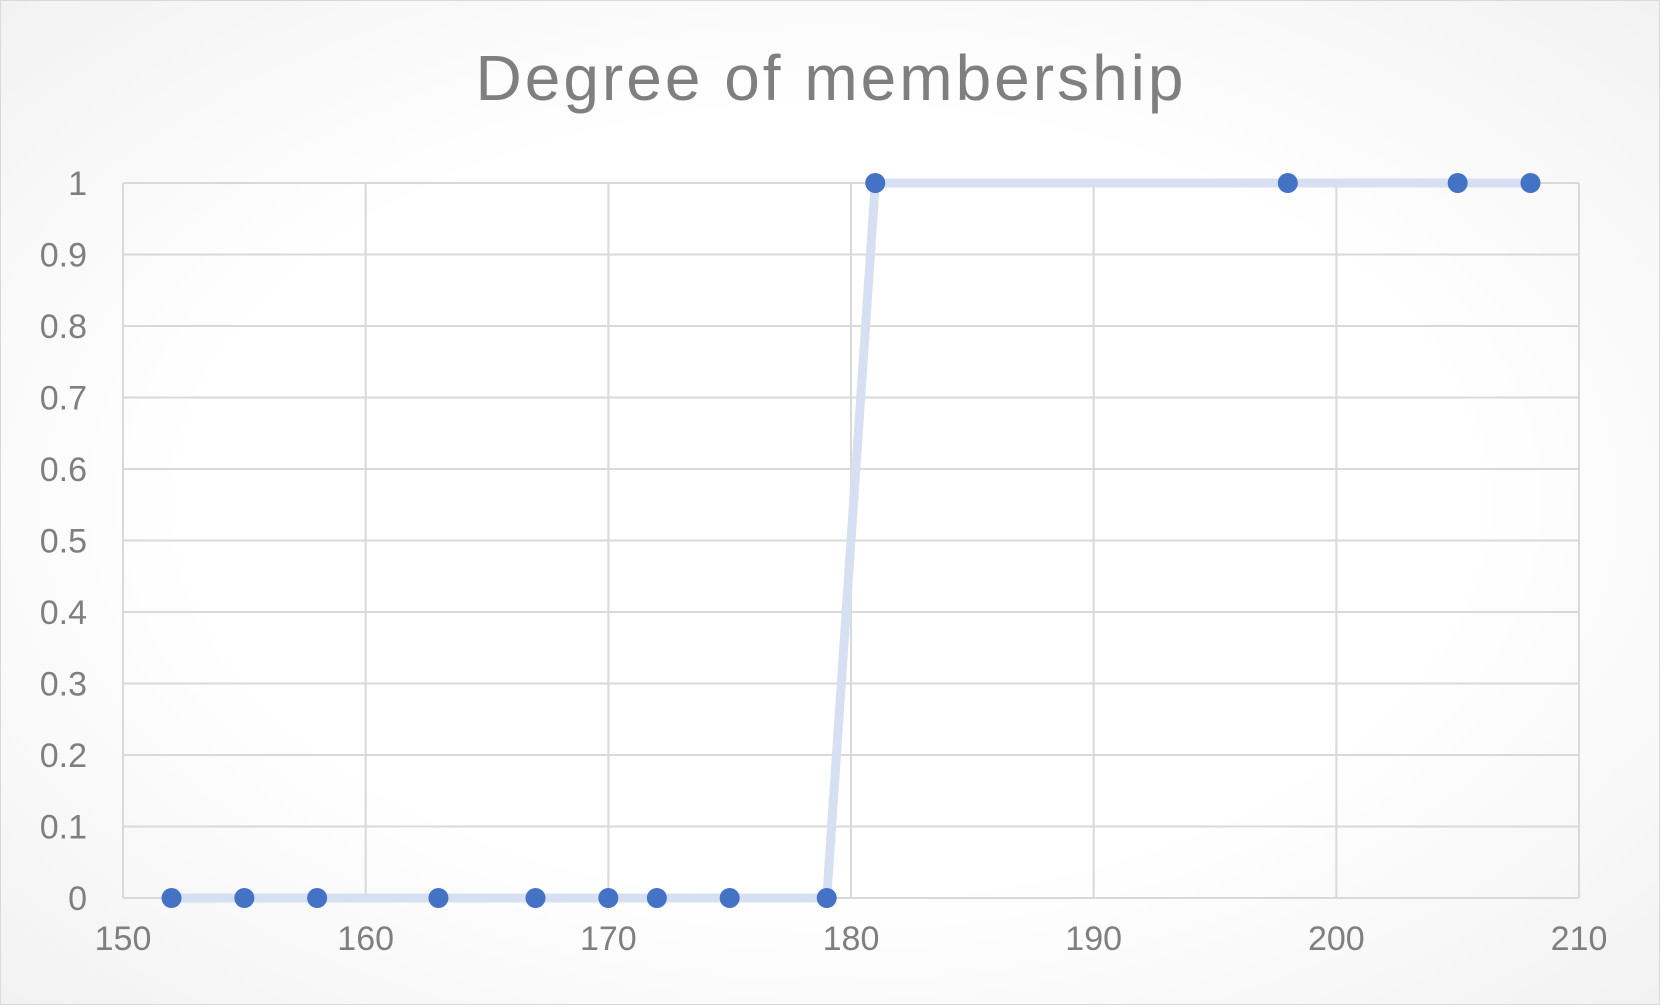  Describe the element at coordinates (77, 899) in the screenshot. I see `y-tick-label: 0` at that location.